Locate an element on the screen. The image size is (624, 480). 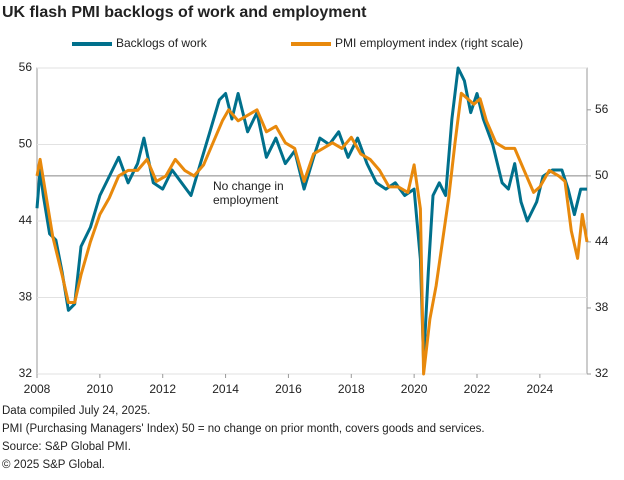
x-tick-label: 2018 is located at coordinates (351, 389).